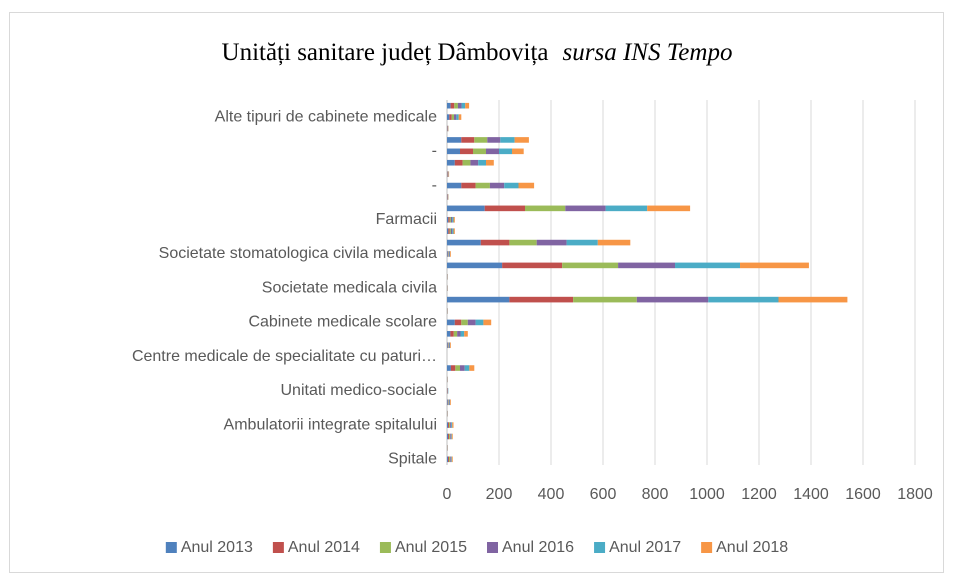 The image size is (954, 581). Describe the element at coordinates (759, 494) in the screenshot. I see `x-tick-label: 1200` at that location.